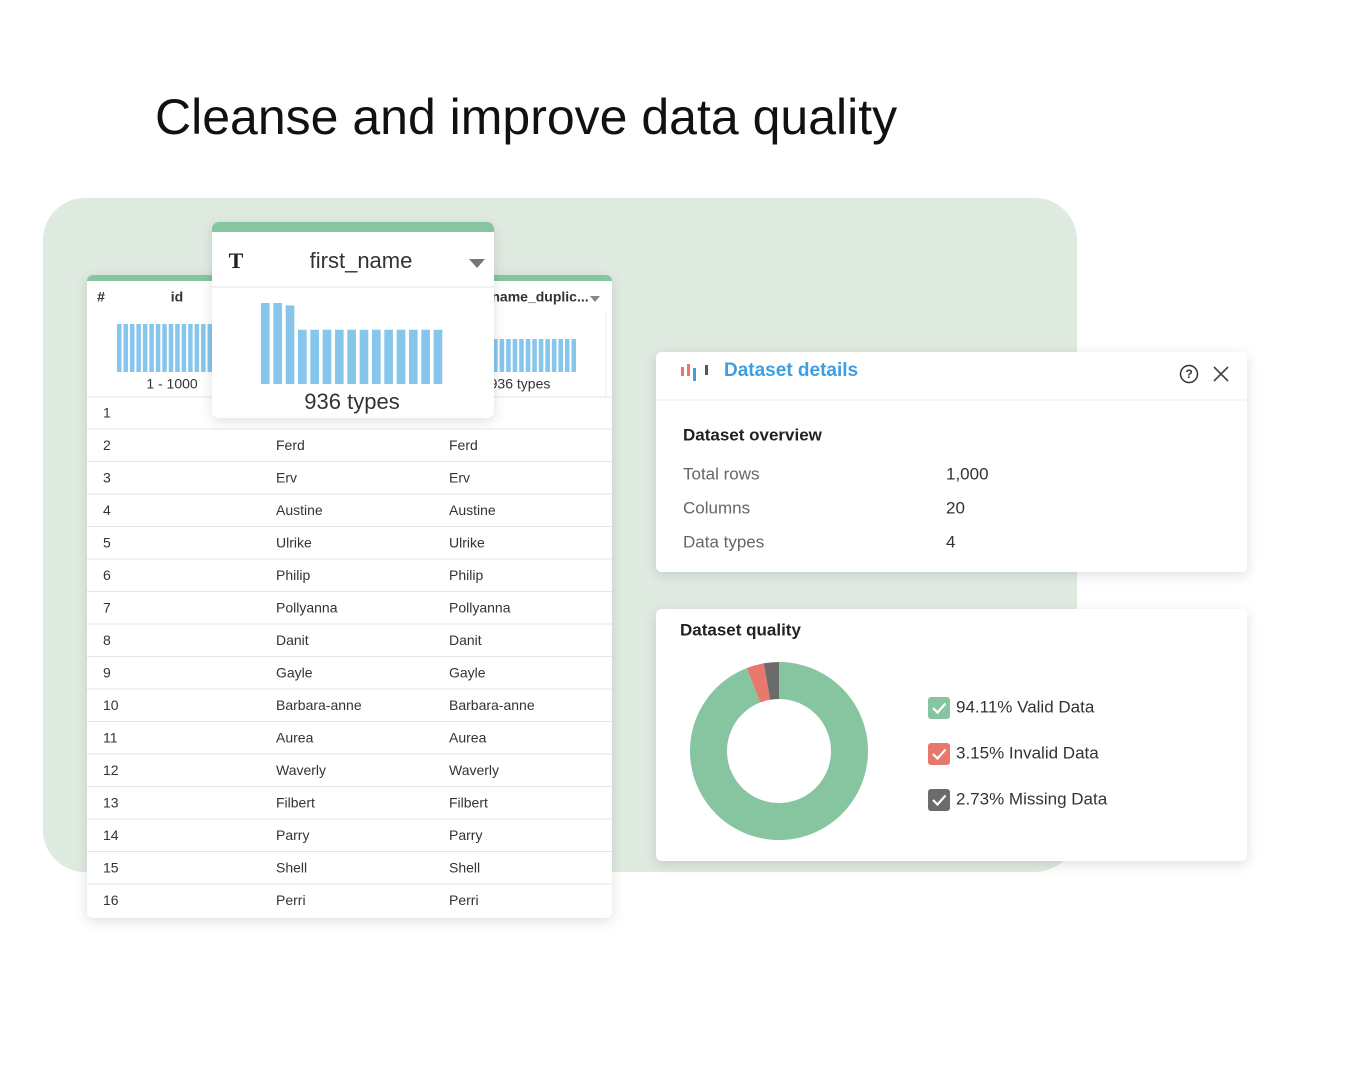  What do you see at coordinates (107, 673) in the screenshot?
I see `table-cell: 9` at bounding box center [107, 673].